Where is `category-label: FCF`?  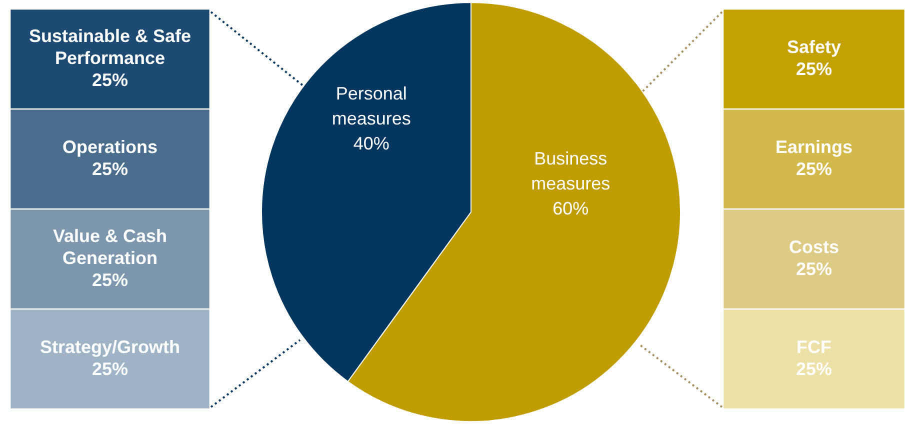 category-label: FCF is located at coordinates (814, 346).